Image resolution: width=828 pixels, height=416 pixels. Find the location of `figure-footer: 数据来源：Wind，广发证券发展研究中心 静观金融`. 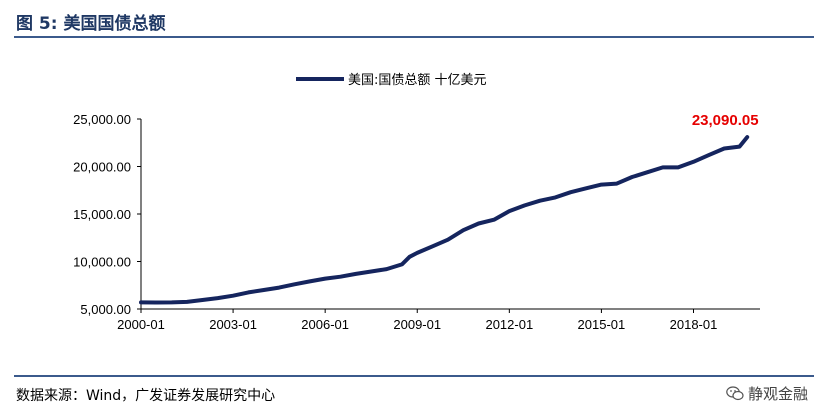

figure-footer: 数据来源：Wind，广发证券发展研究中心 静观金融 is located at coordinates (414, 393).